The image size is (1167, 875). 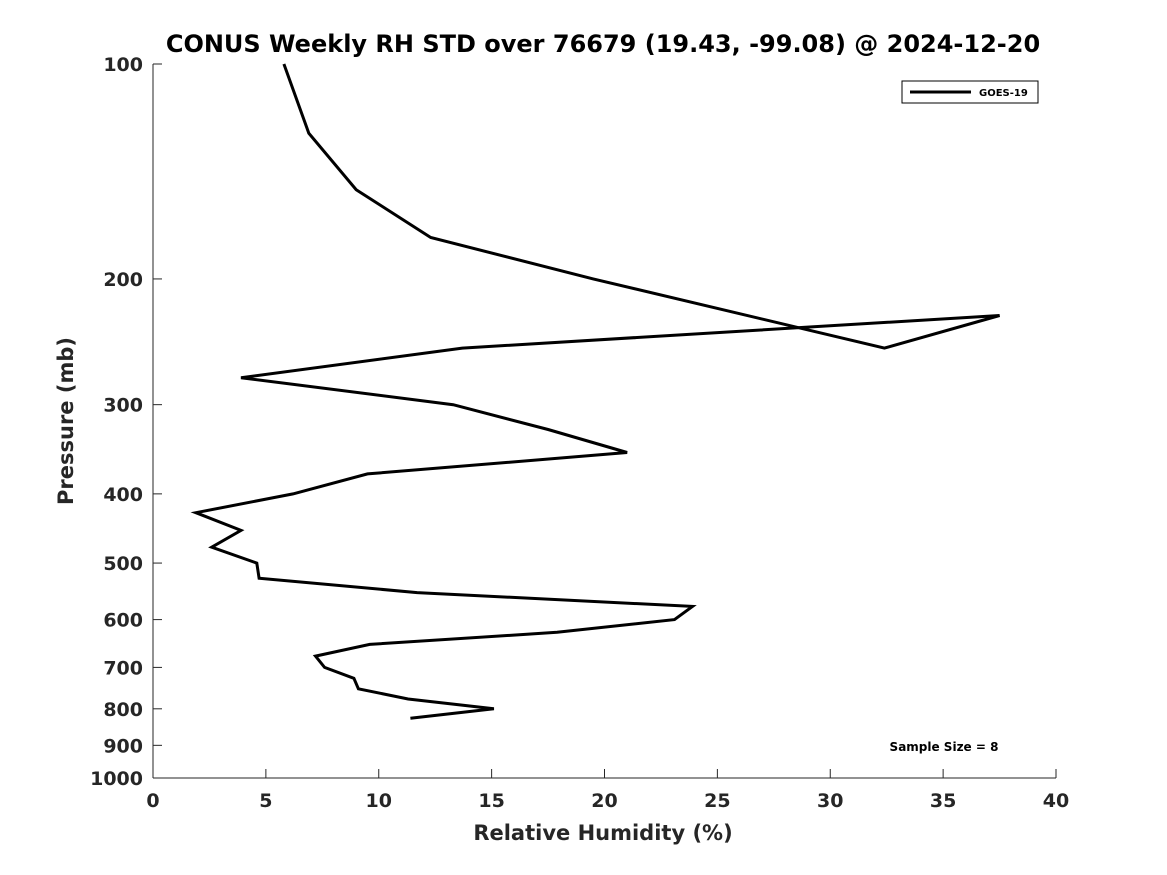 What do you see at coordinates (491, 801) in the screenshot?
I see `x-tick-label: 15` at bounding box center [491, 801].